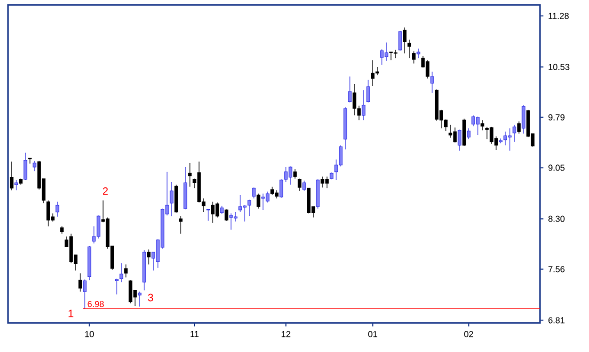  Describe the element at coordinates (556, 269) in the screenshot. I see `y-tick-label: 7.56` at that location.